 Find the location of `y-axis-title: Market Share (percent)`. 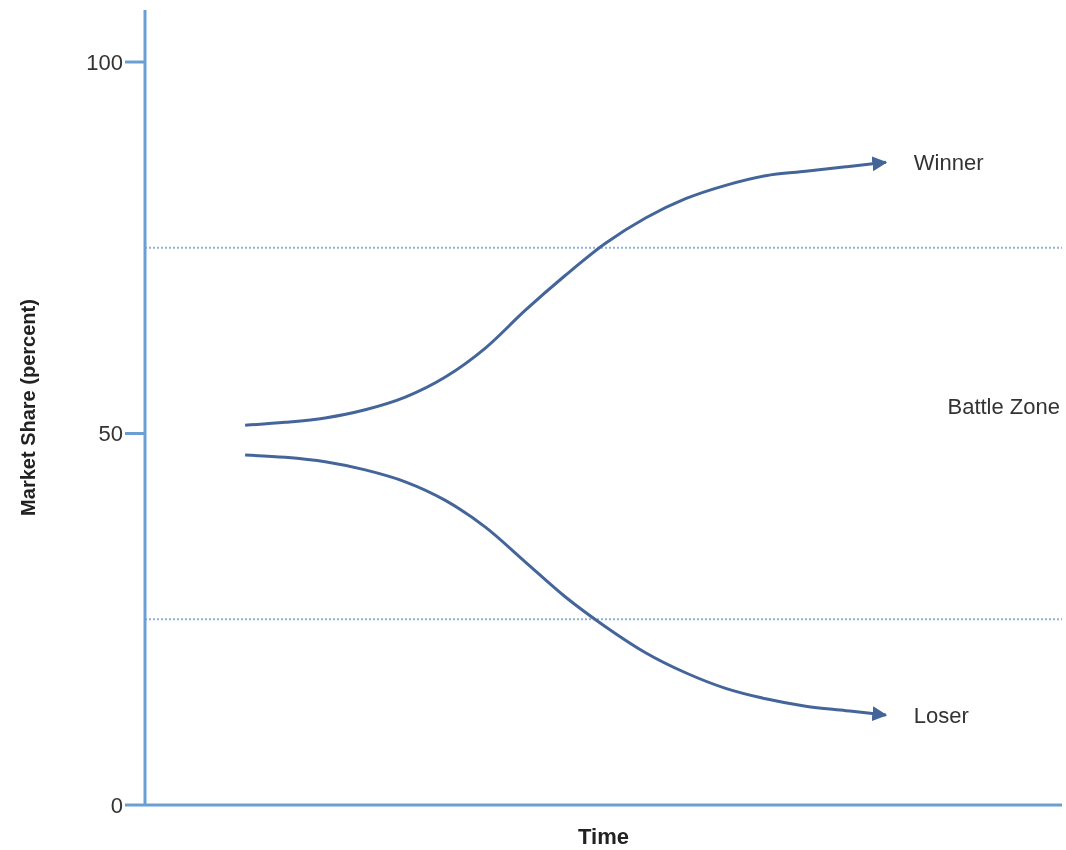

y-axis-title: Market Share (percent) is located at coordinates (28, 407).